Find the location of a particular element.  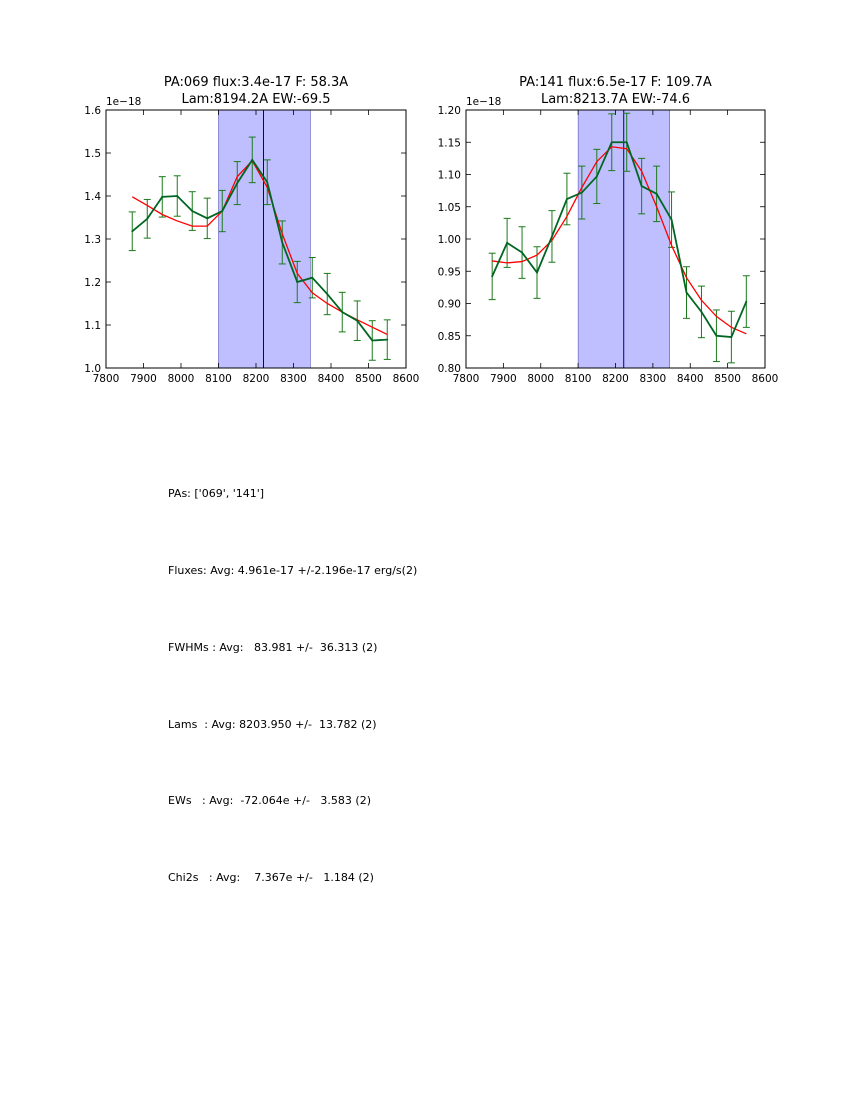

chart-title-line2: Lam:8194.2A EW:-69.5 is located at coordinates (255, 99).